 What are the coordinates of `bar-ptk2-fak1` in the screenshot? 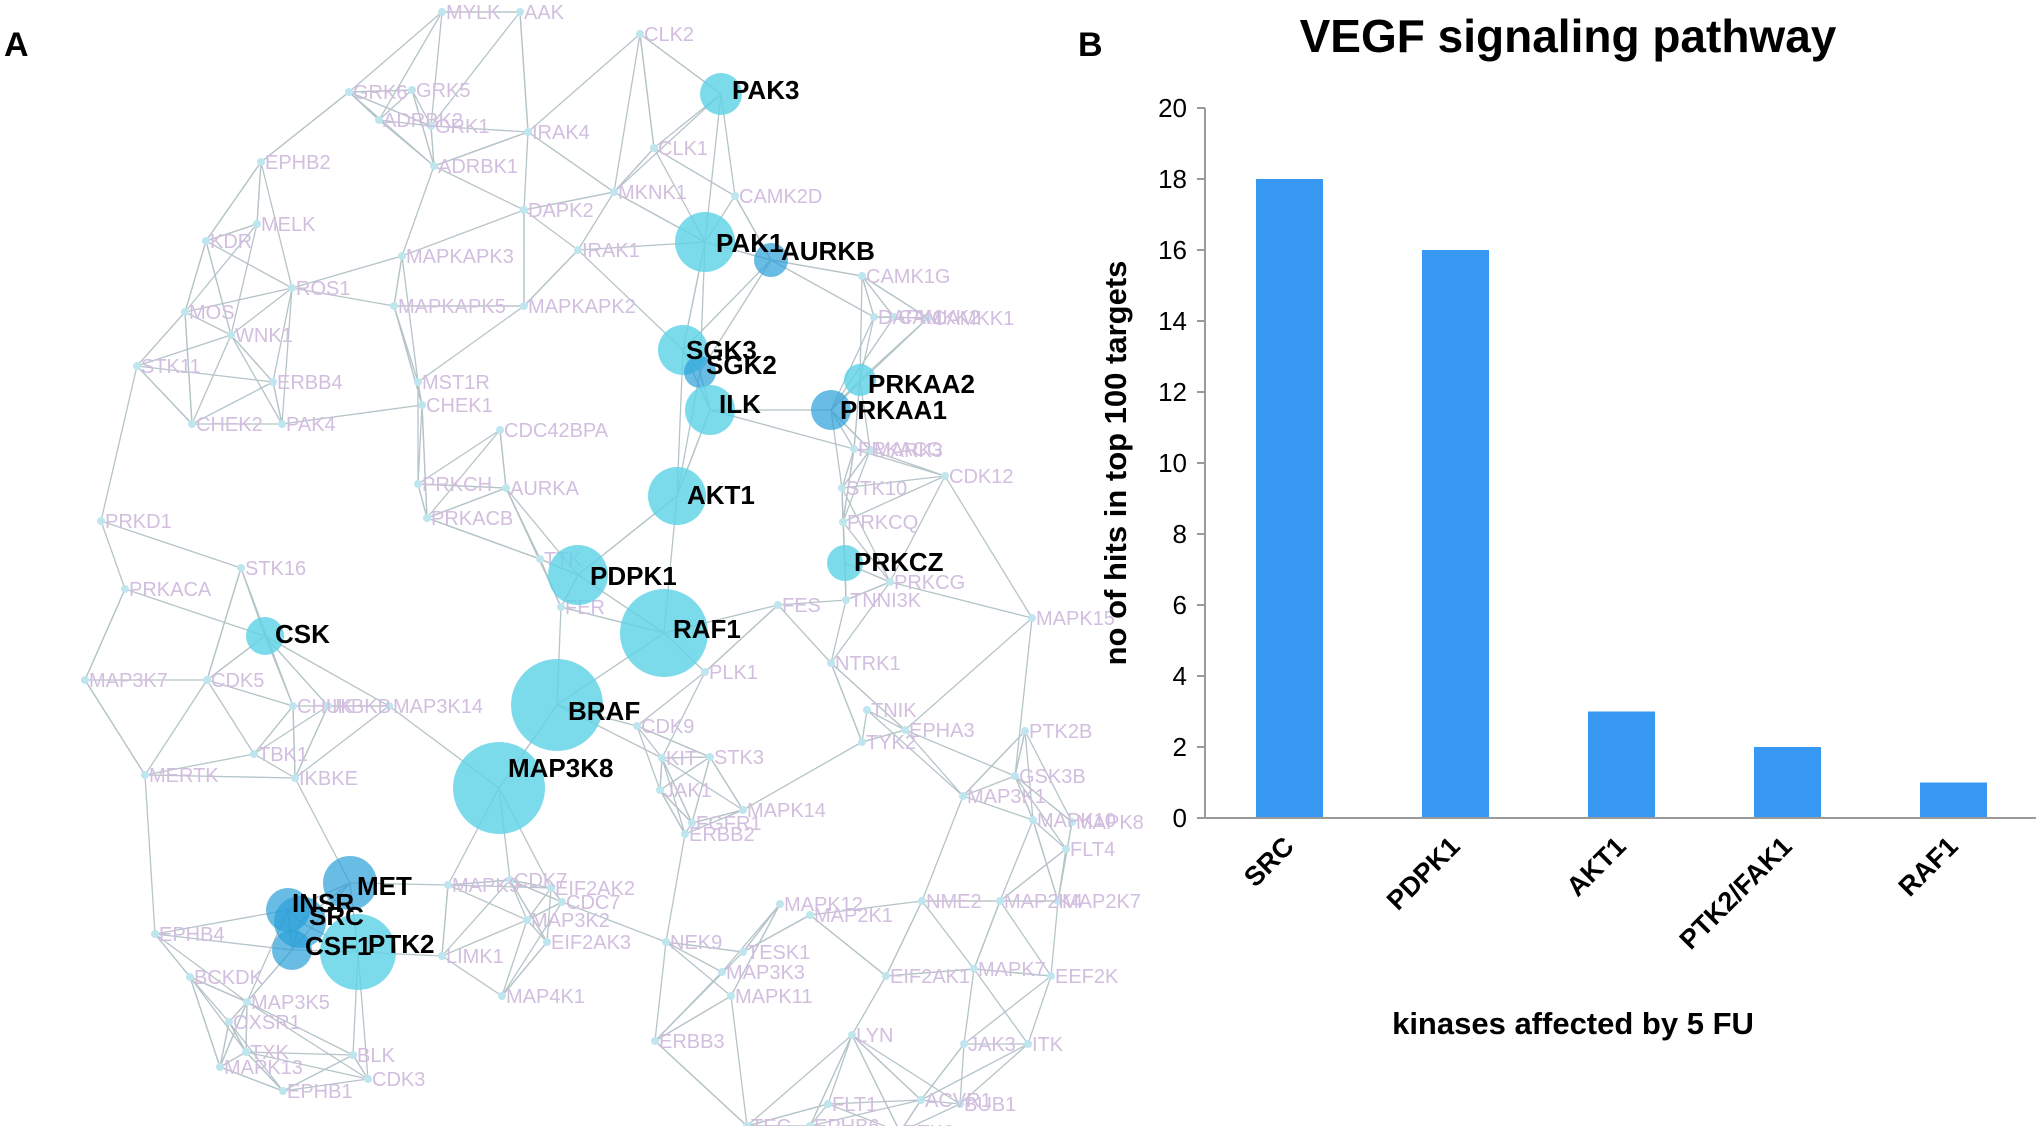 It's located at (1787, 782).